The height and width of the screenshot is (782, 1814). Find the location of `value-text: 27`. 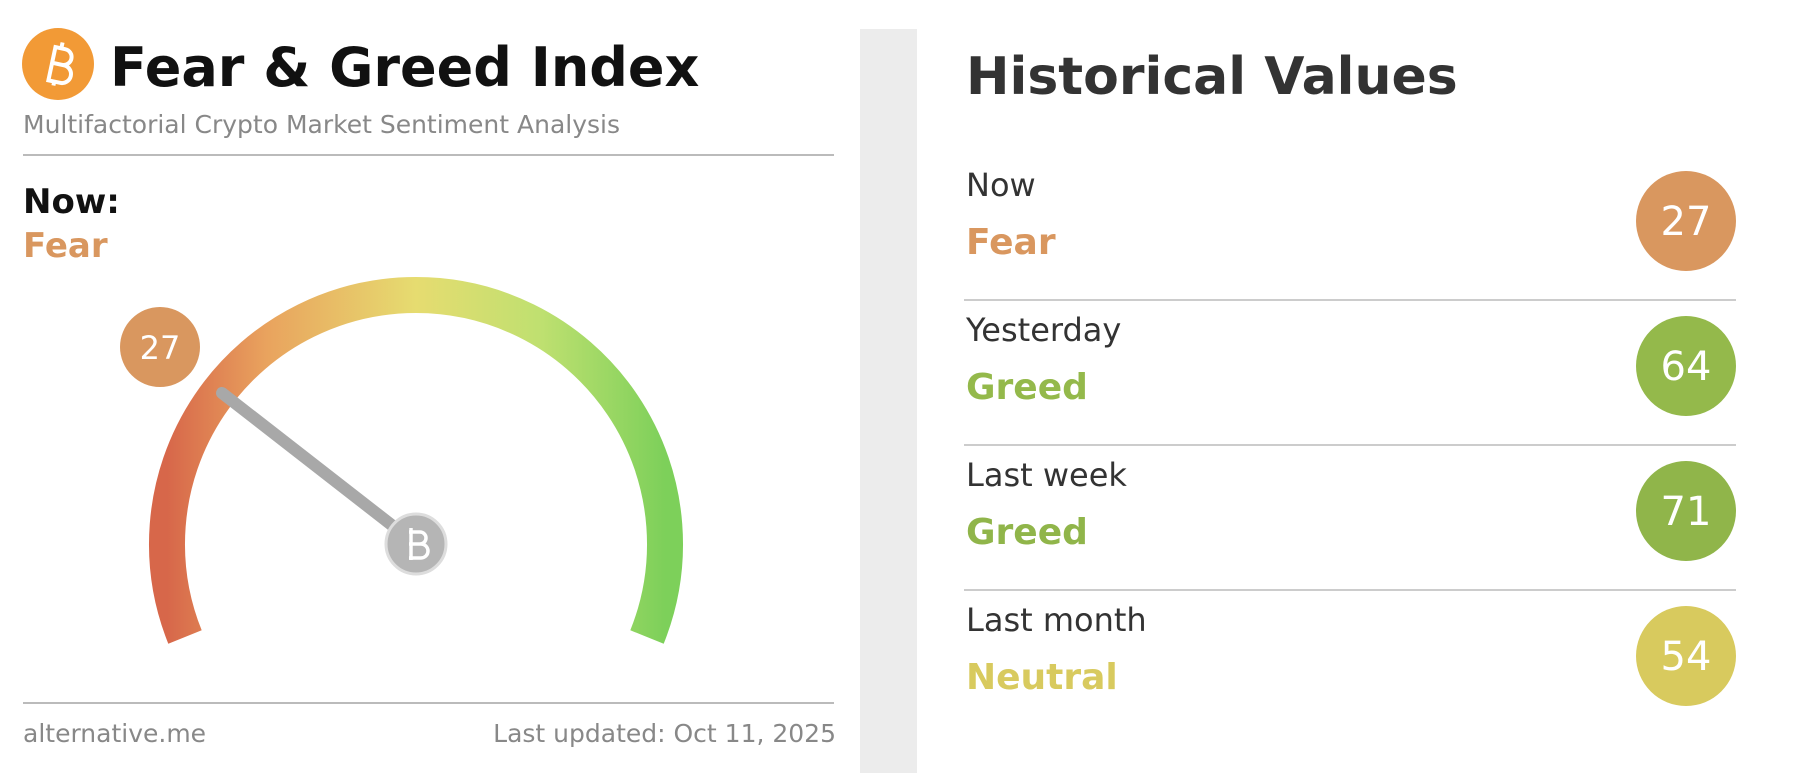

value-text: 27 is located at coordinates (1686, 222).